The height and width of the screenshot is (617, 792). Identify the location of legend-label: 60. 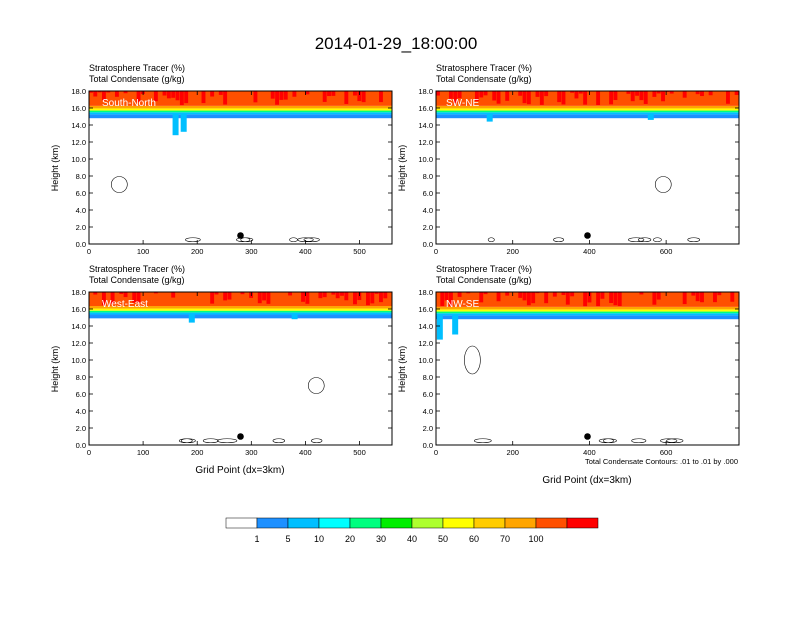
(474, 539).